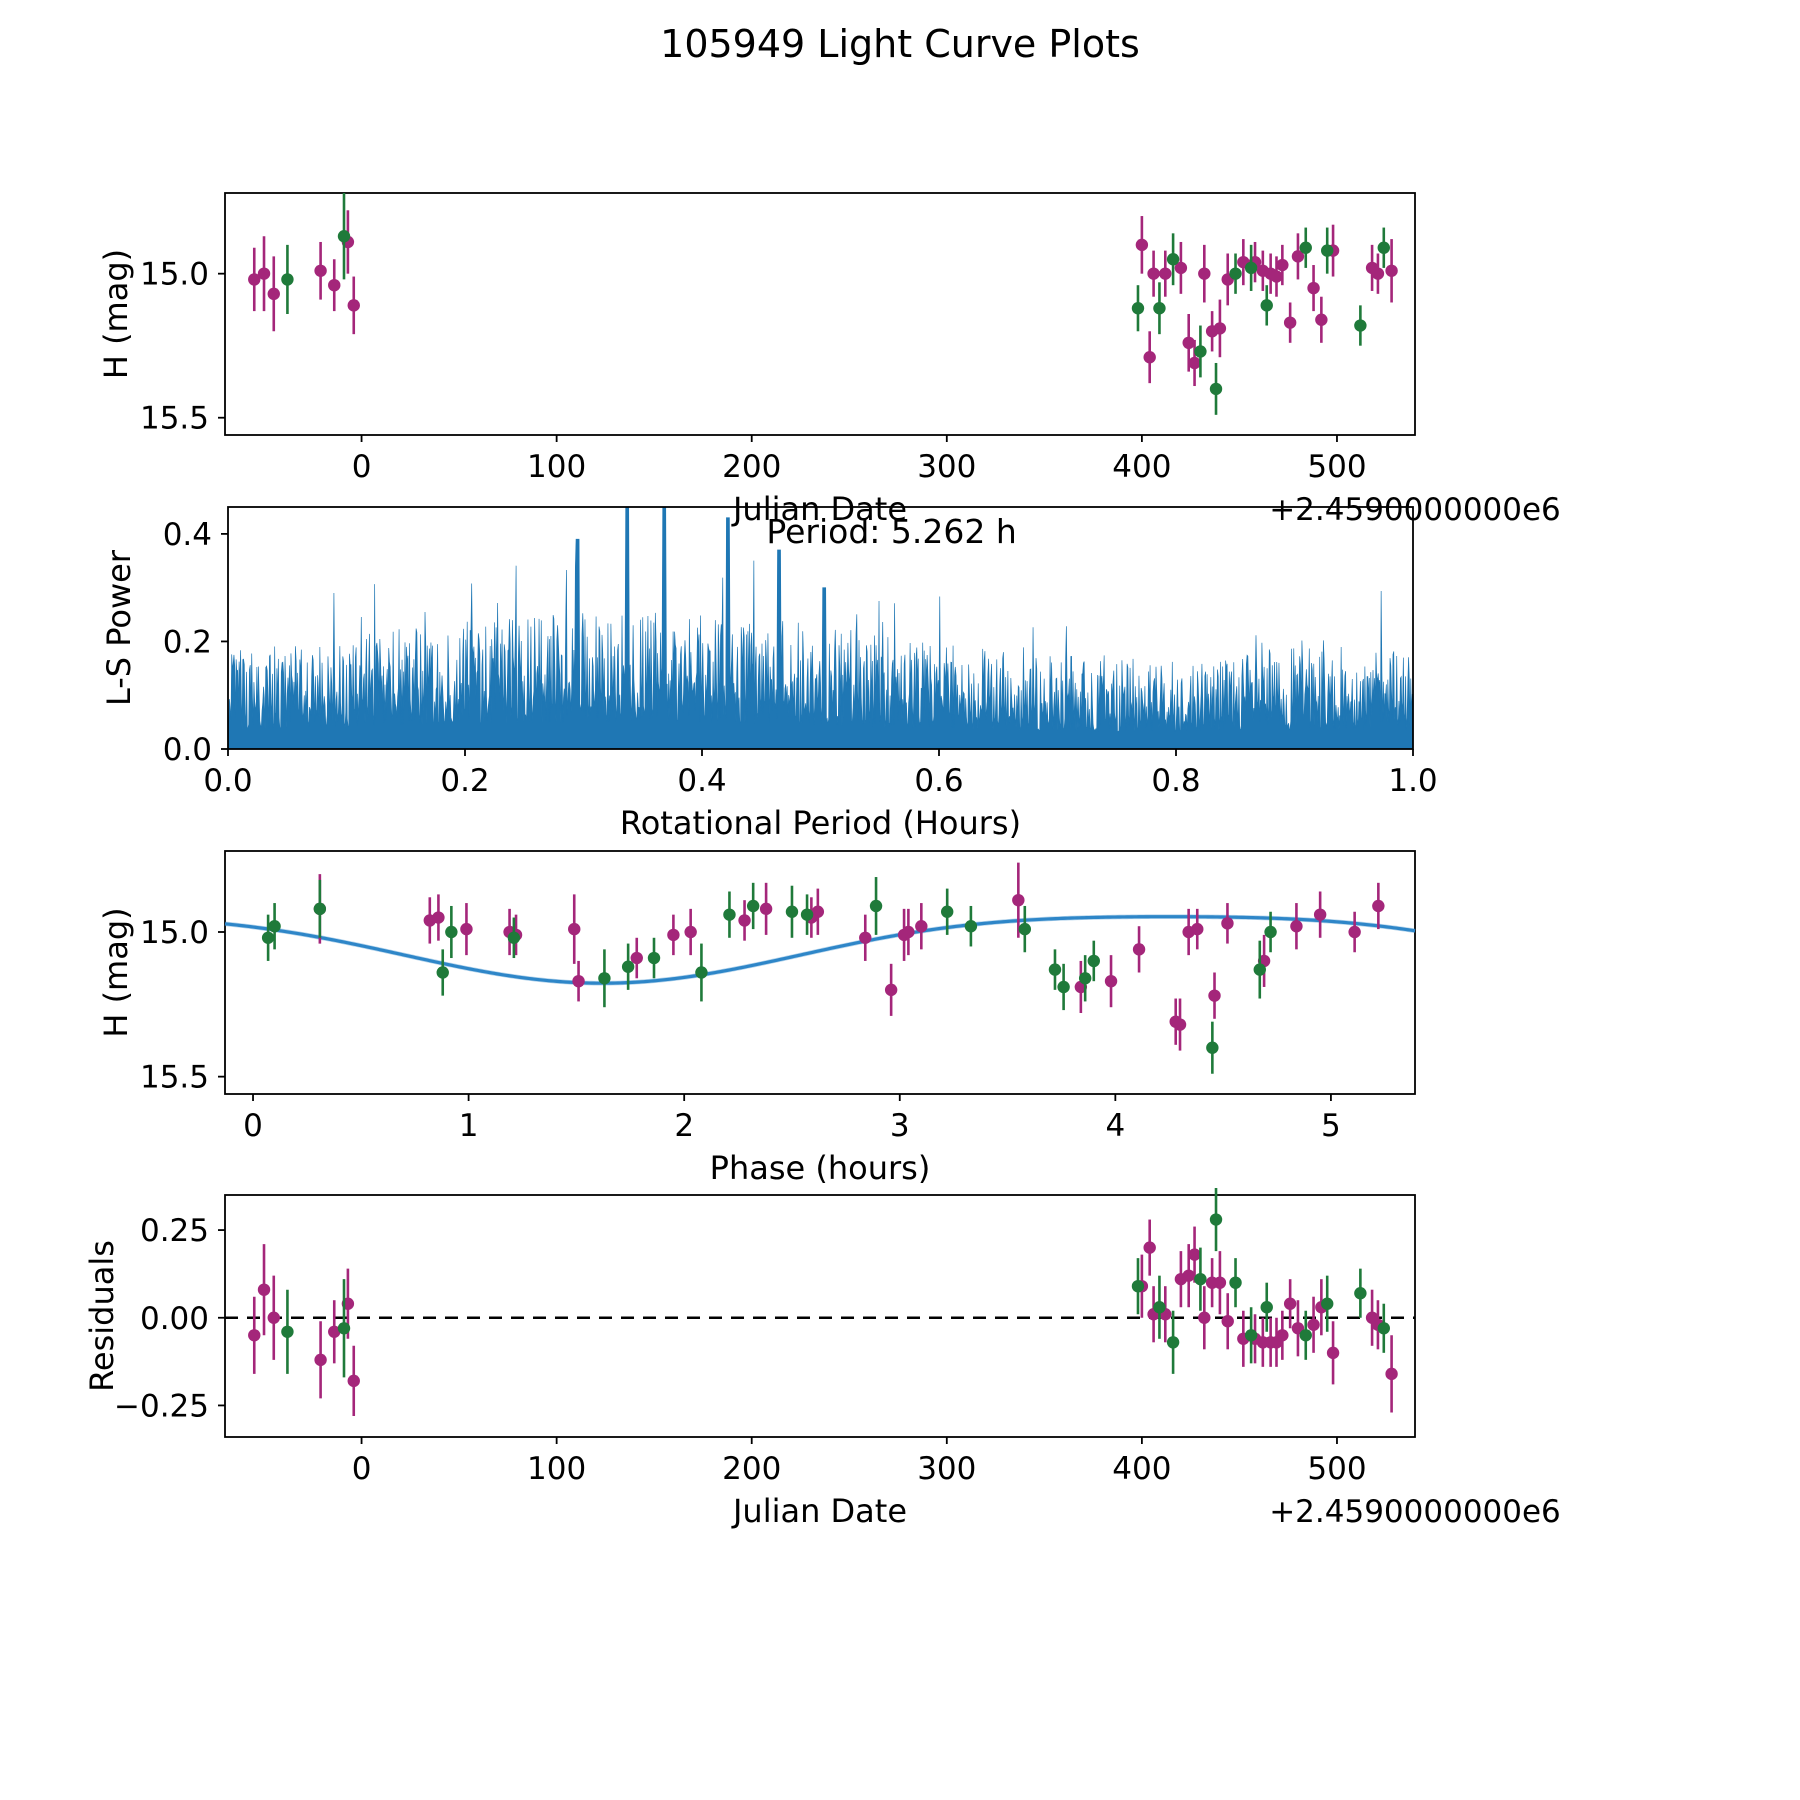 The image size is (1800, 1800). What do you see at coordinates (1141, 1469) in the screenshot?
I see `residuals-xticklabel: 400` at bounding box center [1141, 1469].